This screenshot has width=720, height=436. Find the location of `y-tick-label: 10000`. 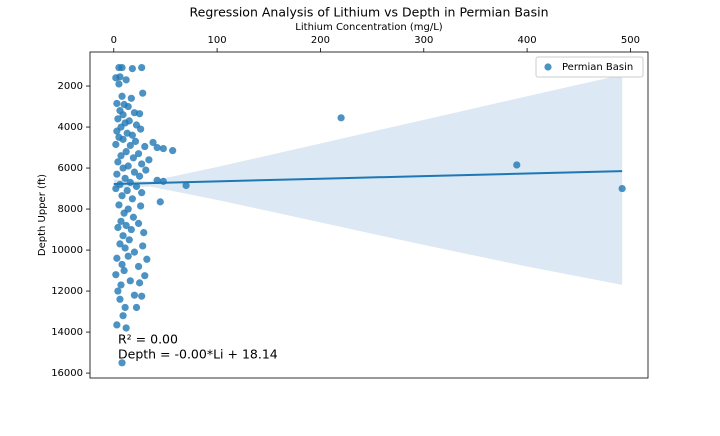

y-tick-label: 10000 is located at coordinates (67, 250).